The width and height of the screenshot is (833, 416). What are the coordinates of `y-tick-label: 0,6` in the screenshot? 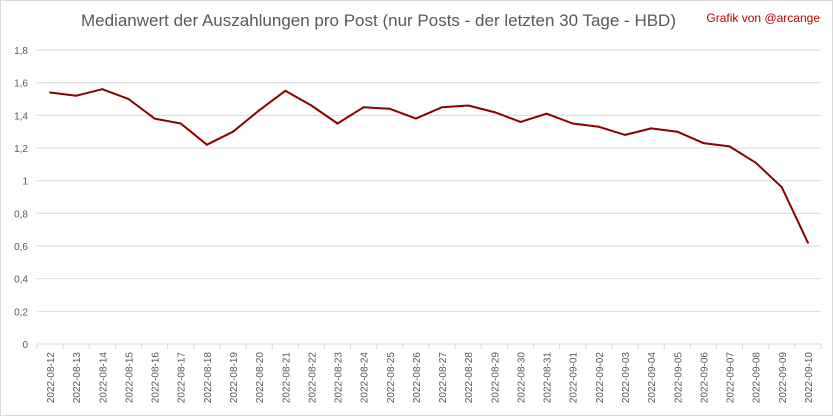 It's located at (21, 247).